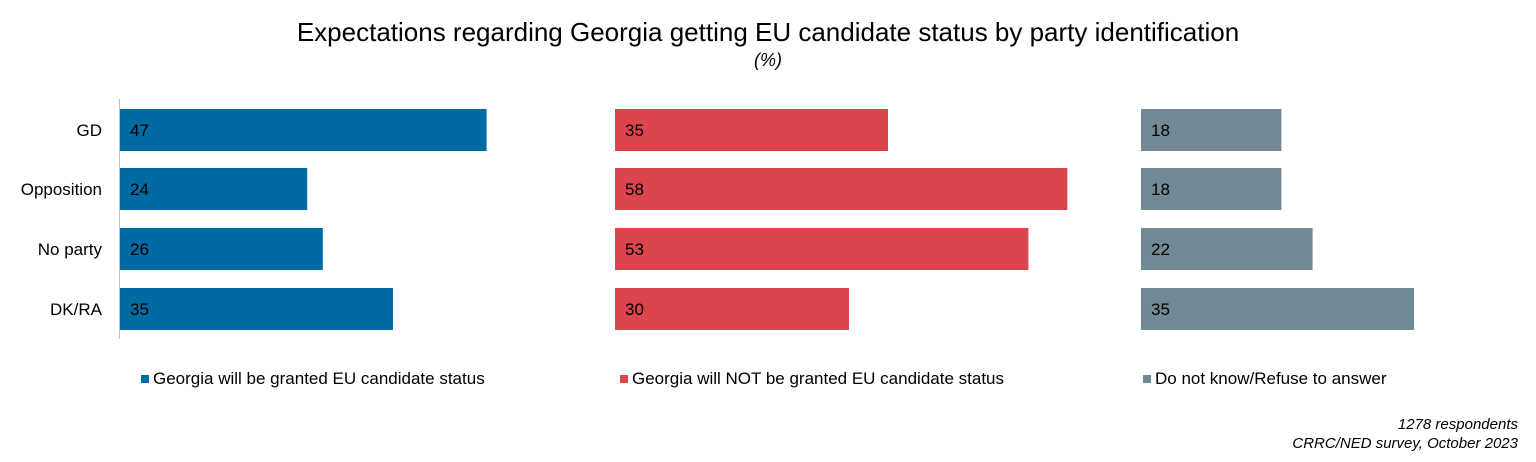  What do you see at coordinates (624, 379) in the screenshot?
I see `legend-swatch-not-granted` at bounding box center [624, 379].